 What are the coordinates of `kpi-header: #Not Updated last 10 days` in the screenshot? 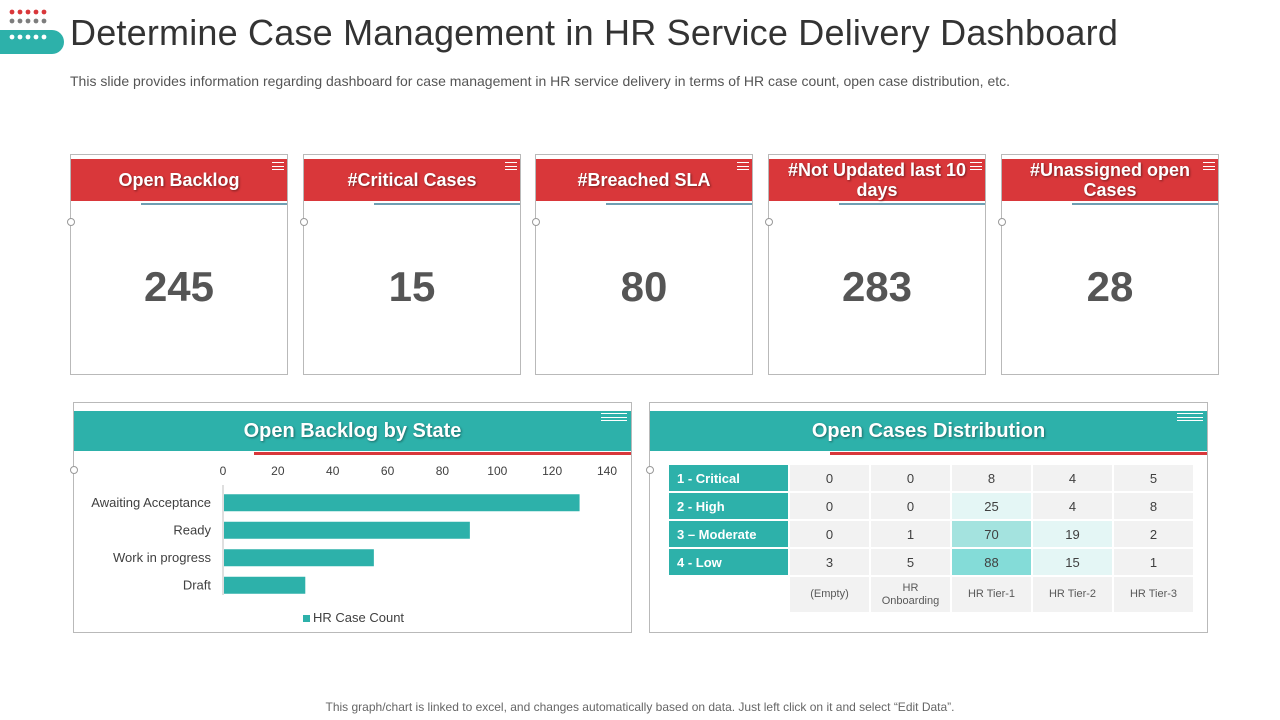 It's located at (877, 180).